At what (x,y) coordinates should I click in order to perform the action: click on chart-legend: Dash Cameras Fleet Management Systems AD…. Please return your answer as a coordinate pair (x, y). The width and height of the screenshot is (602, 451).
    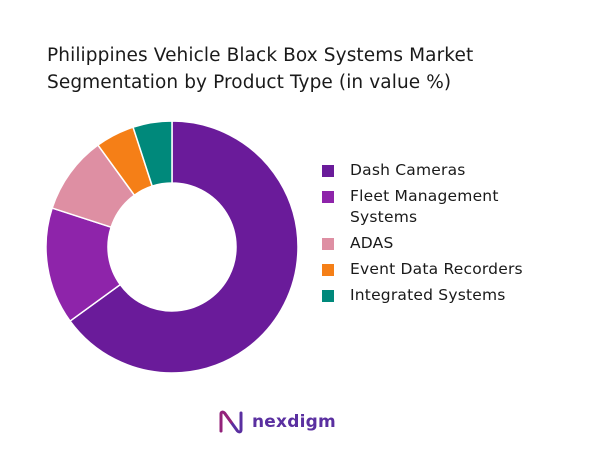
    Looking at the image, I should click on (452, 235).